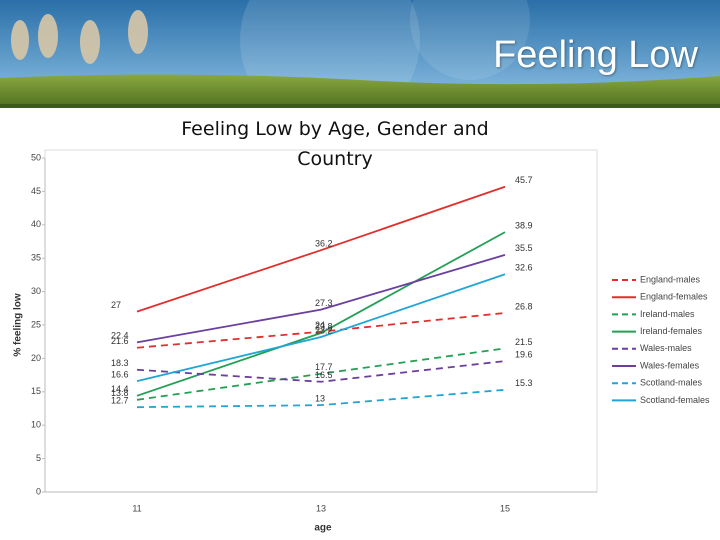 This screenshot has width=720, height=540. I want to click on data-label: 24, so click(320, 325).